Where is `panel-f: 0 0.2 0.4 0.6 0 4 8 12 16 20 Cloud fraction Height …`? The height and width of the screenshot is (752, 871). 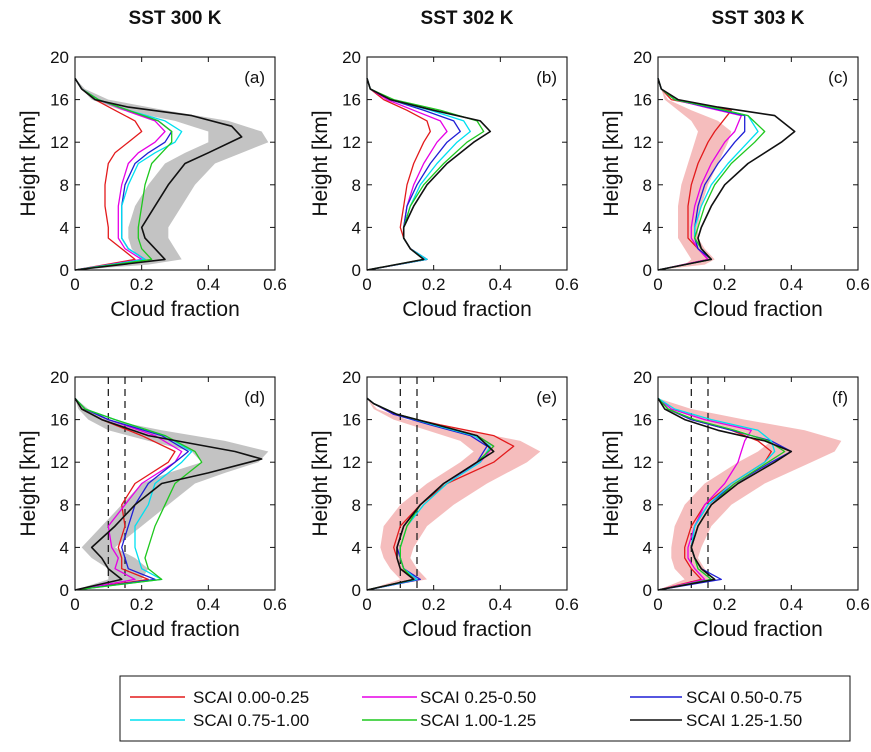 panel-f: 0 0.2 0.4 0.6 0 4 8 12 16 20 Cloud fraction Height … is located at coordinates (735, 504).